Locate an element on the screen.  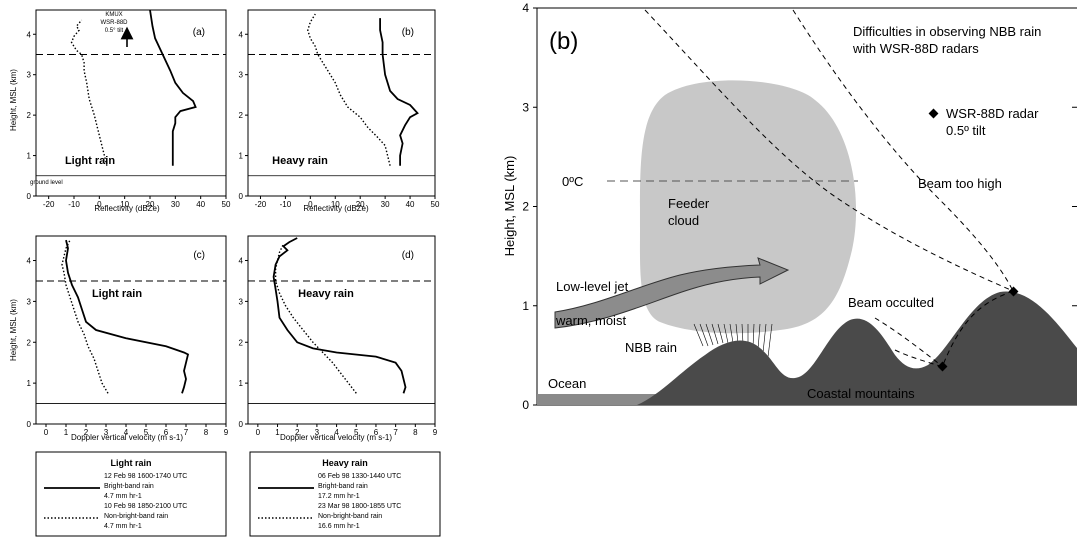
panel-a-marks: -20 -10 0 10 20 30 40 50 0 1 2 3 4 is located at coordinates (129, 109).